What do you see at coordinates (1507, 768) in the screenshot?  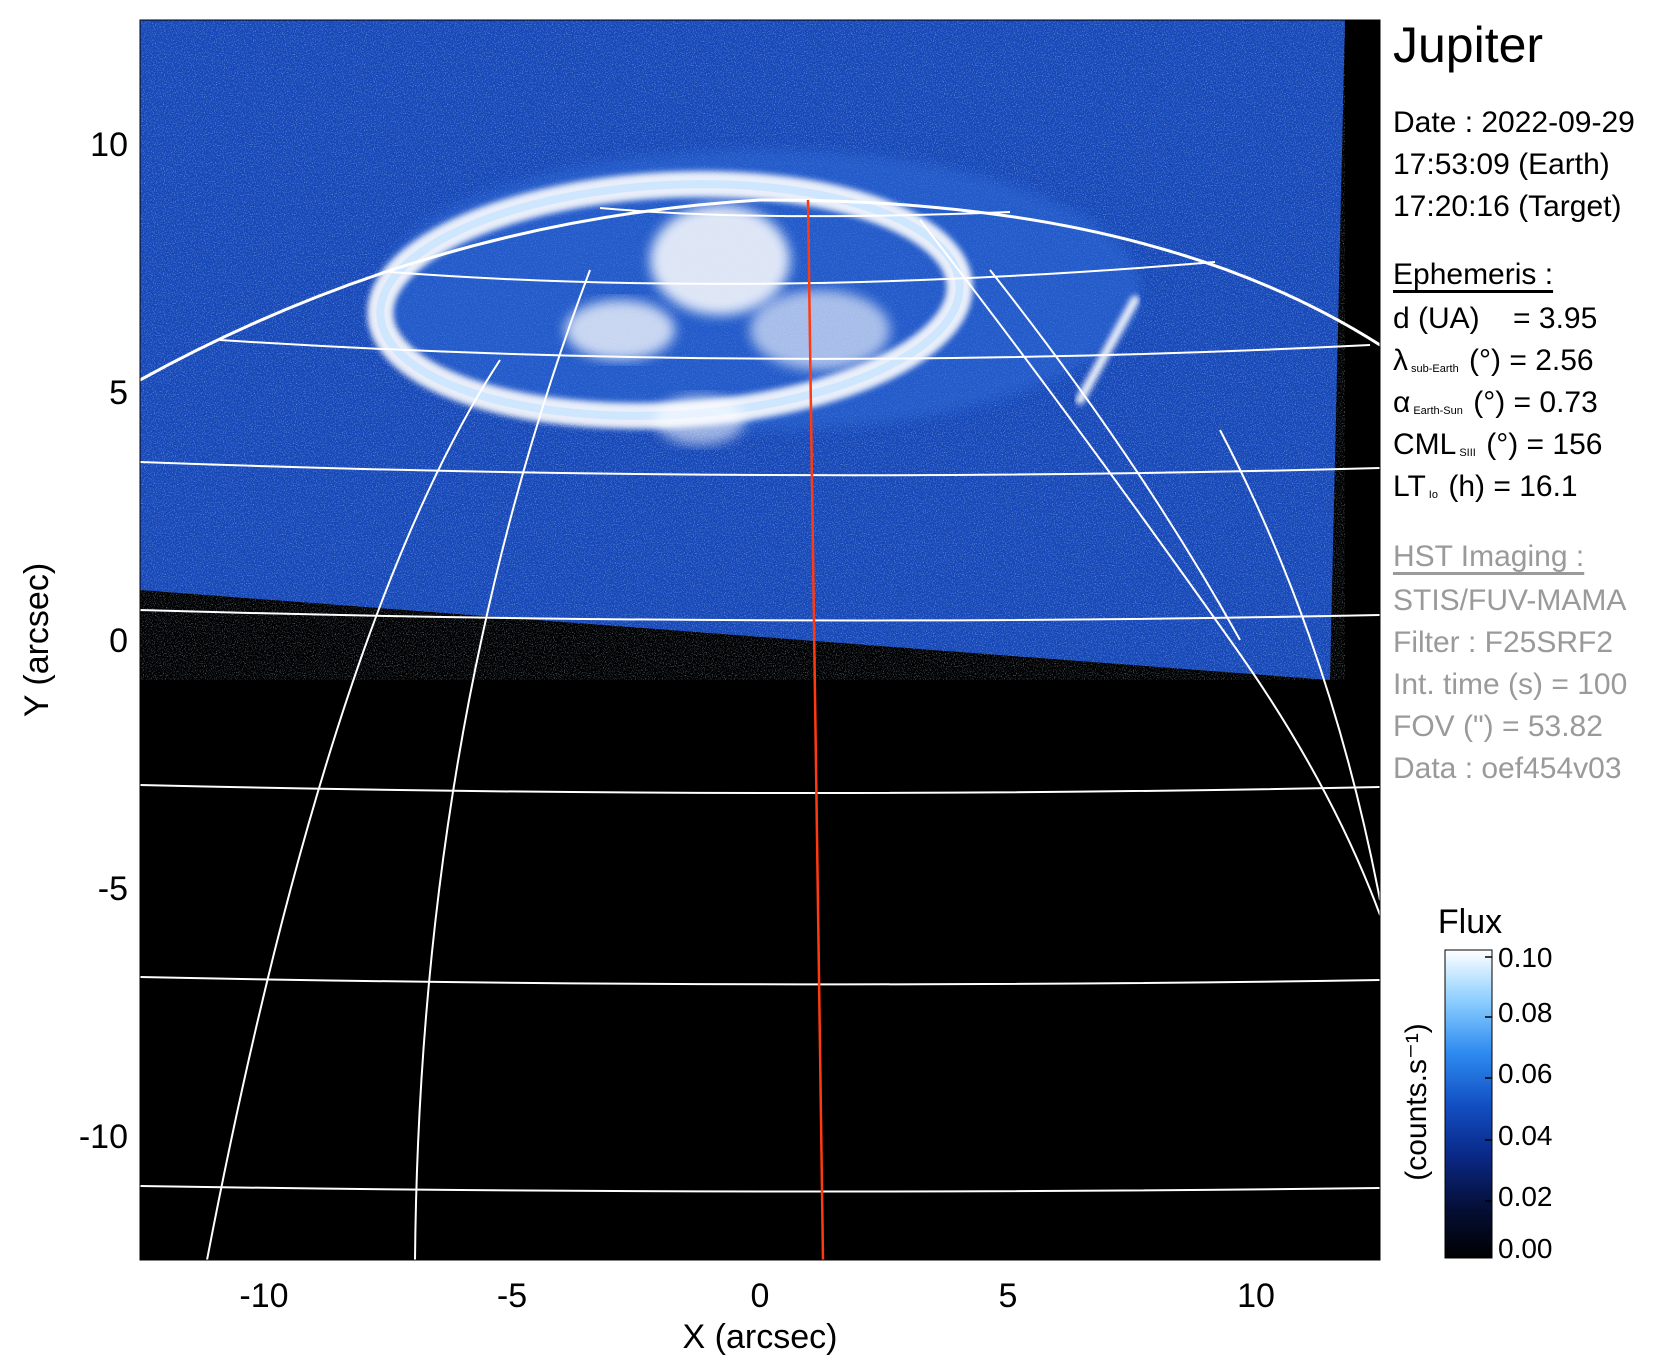 I see `instrument-data-id: Data : oef454v03` at bounding box center [1507, 768].